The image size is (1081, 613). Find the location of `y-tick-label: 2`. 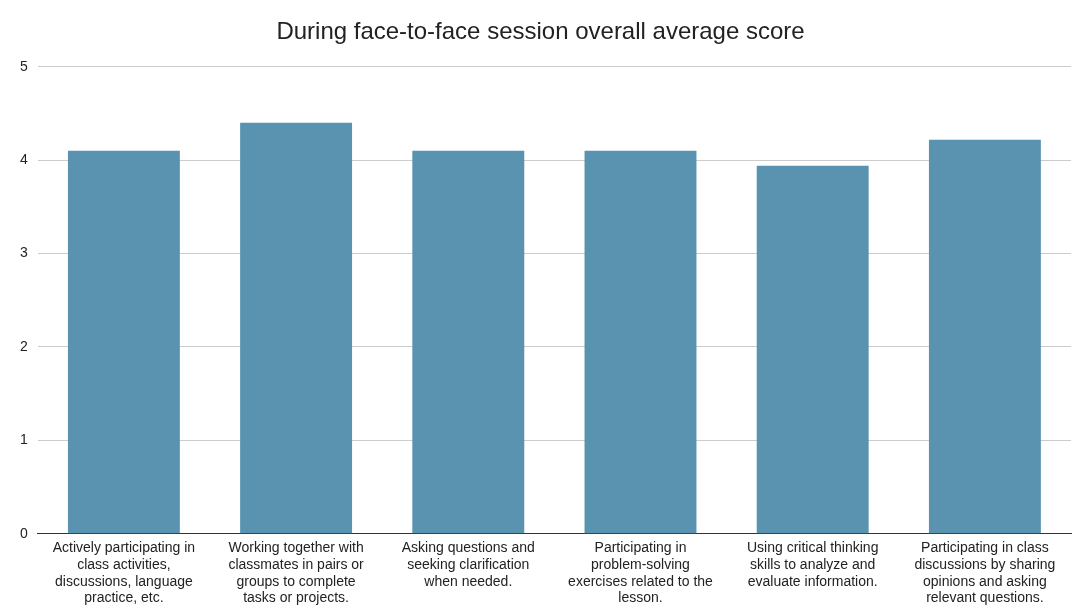

y-tick-label: 2 is located at coordinates (23, 345).